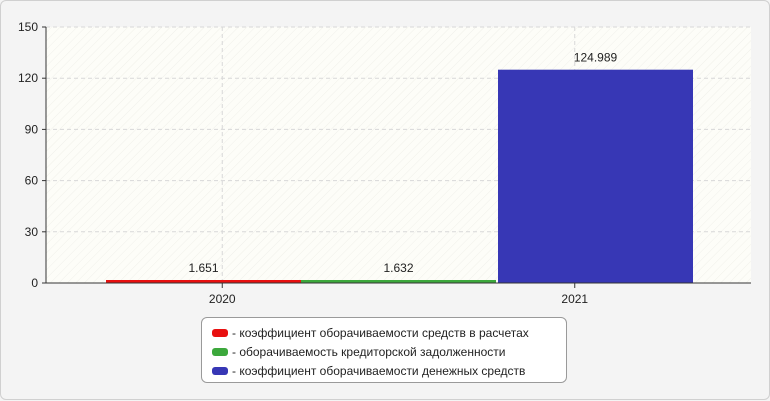  I want to click on y-tick-label: 0, so click(34, 283).